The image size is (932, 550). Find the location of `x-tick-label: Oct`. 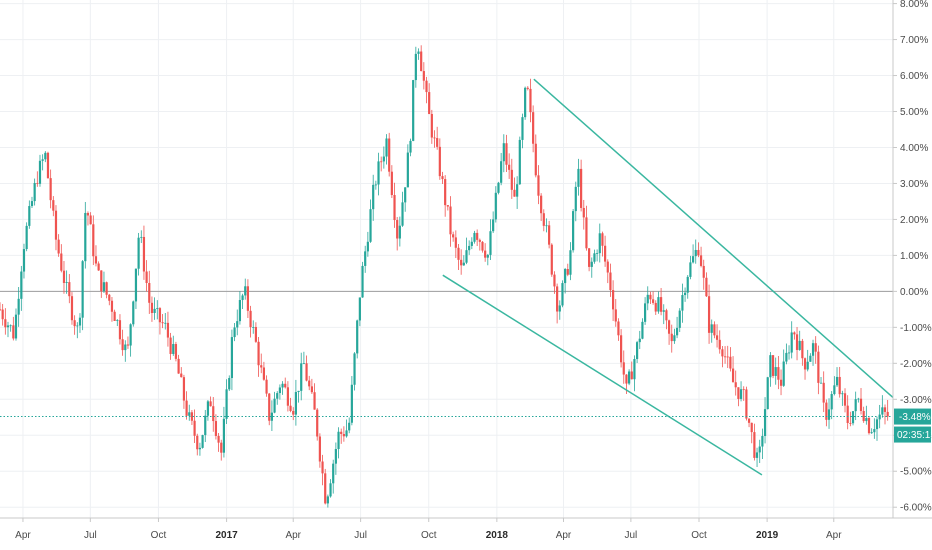

x-tick-label: Oct is located at coordinates (429, 535).